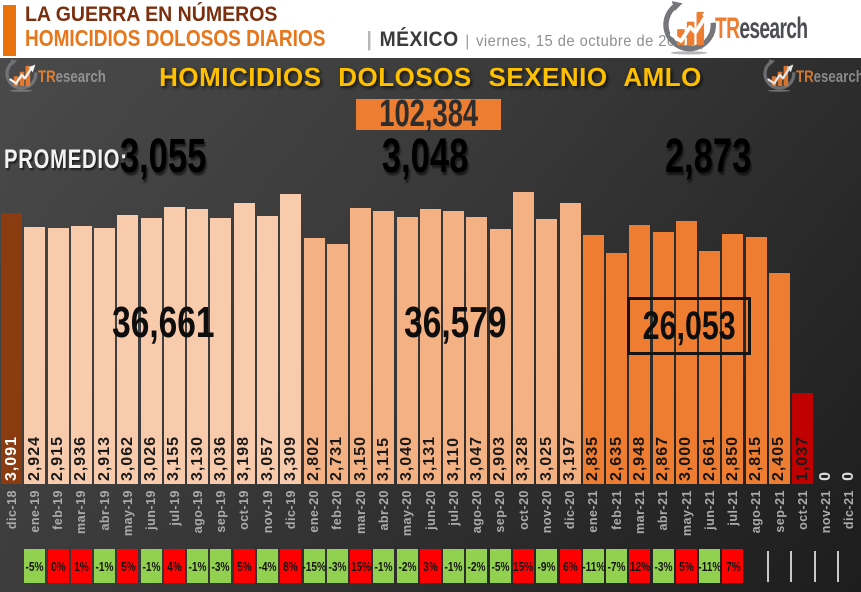 The height and width of the screenshot is (592, 861). What do you see at coordinates (570, 566) in the screenshot?
I see `pct-change-badge-dic-20: 6%` at bounding box center [570, 566].